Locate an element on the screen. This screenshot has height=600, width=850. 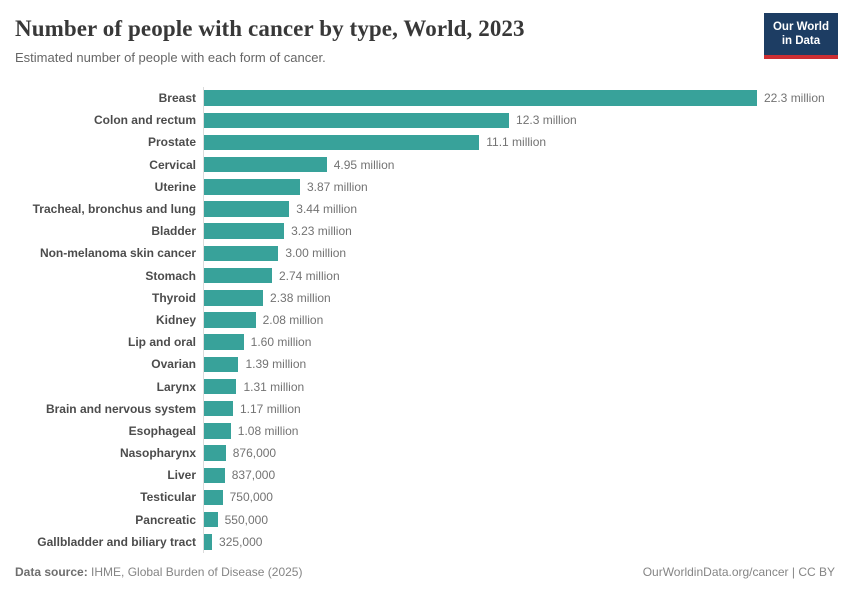
category-label: Brain and nervous system is located at coordinates (120, 408).